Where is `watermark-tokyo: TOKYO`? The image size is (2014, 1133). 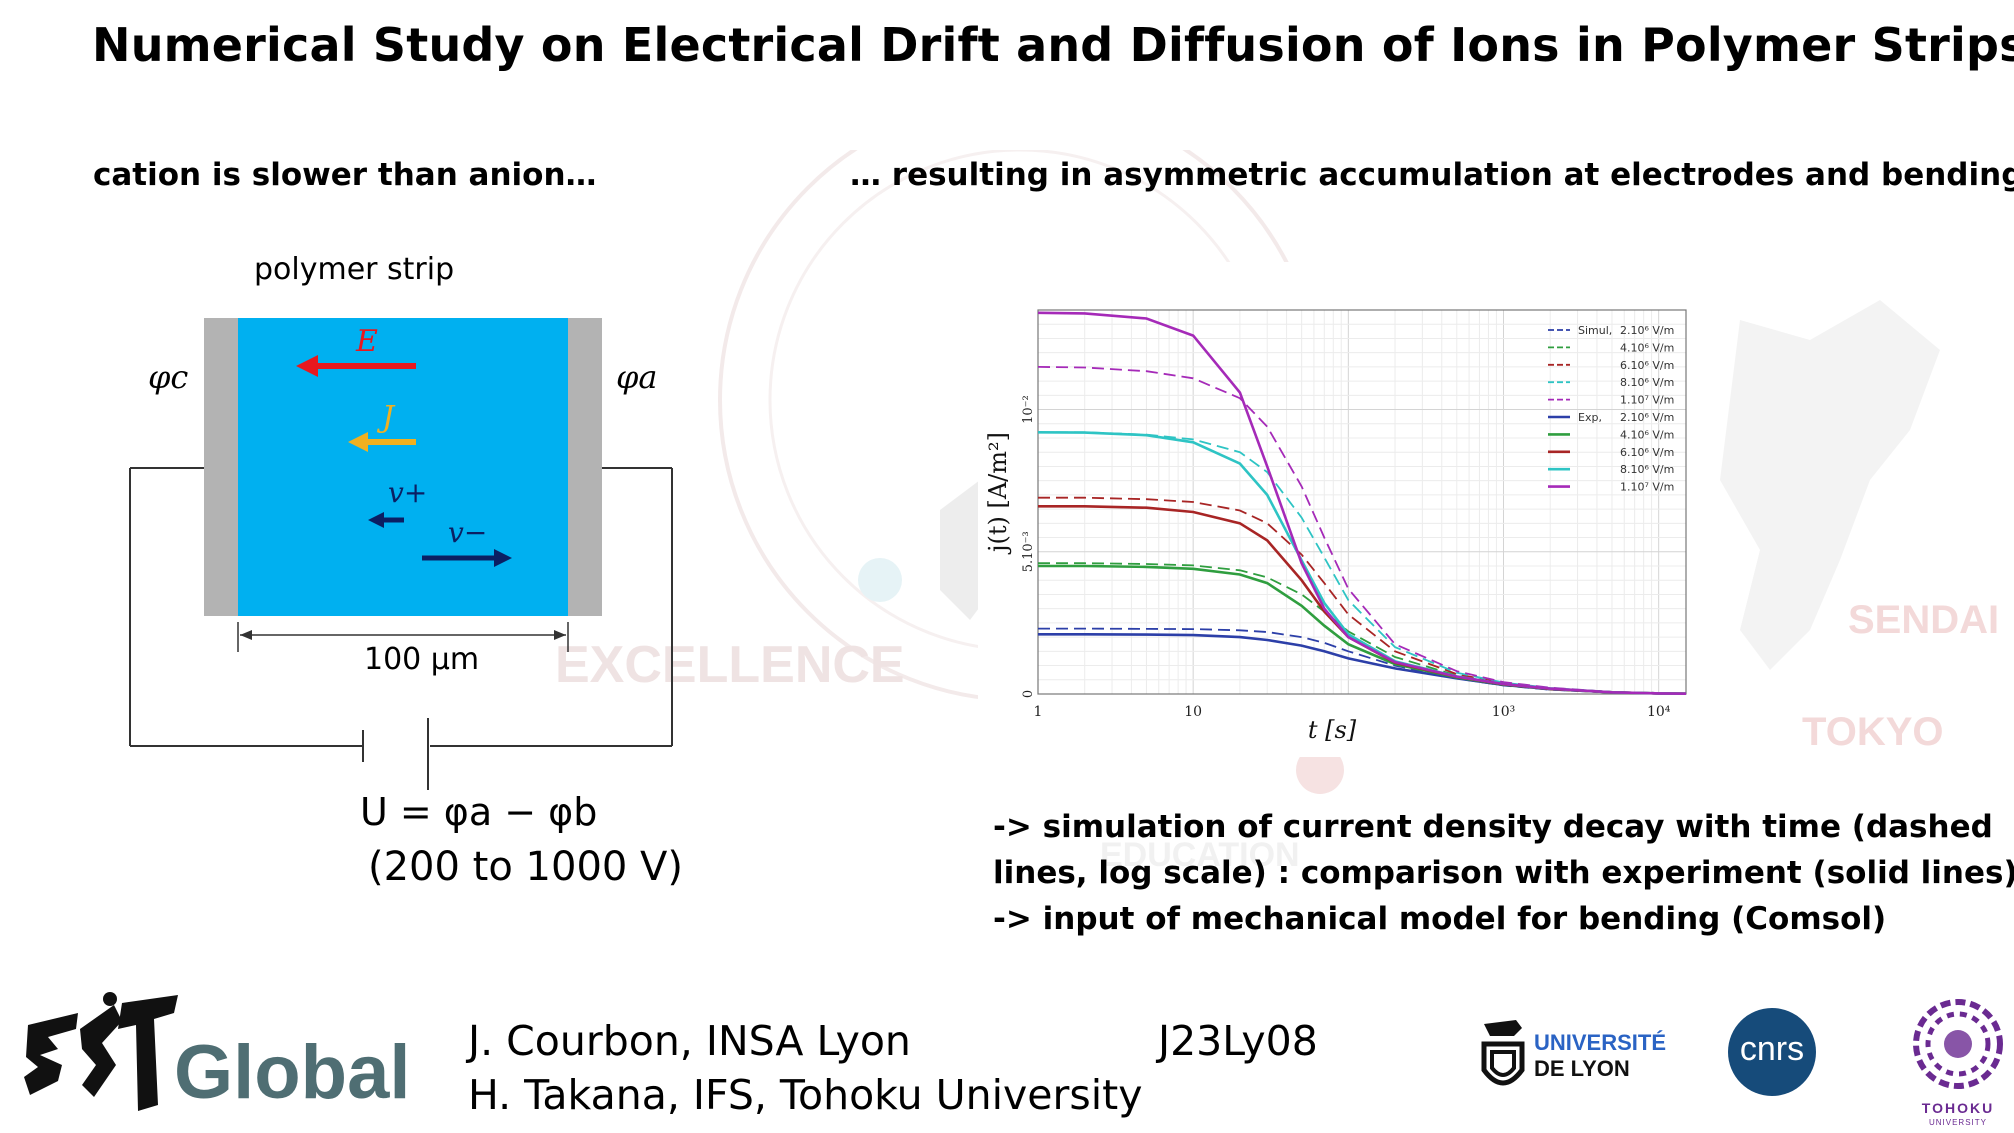 watermark-tokyo: TOKYO is located at coordinates (1873, 732).